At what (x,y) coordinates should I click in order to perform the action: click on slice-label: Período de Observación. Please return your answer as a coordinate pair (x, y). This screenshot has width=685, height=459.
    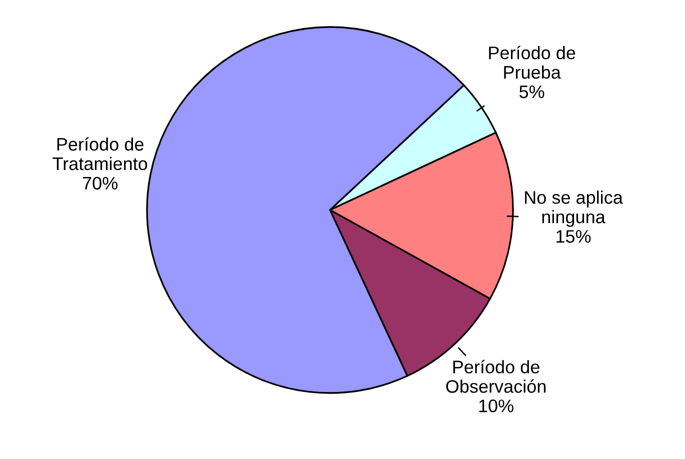
    Looking at the image, I should click on (496, 376).